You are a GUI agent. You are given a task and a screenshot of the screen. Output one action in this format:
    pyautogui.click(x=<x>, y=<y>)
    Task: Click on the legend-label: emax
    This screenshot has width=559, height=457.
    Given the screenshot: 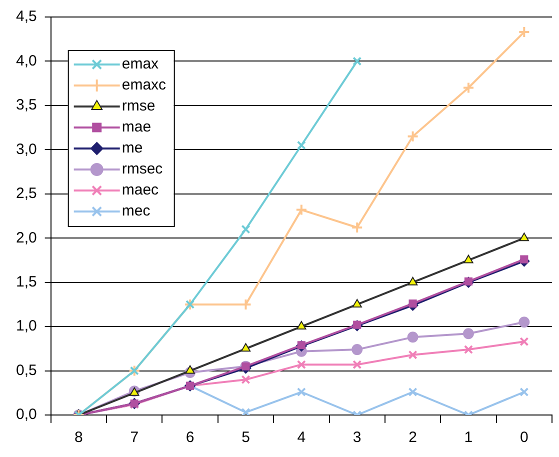 What is the action you would take?
    pyautogui.click(x=141, y=64)
    